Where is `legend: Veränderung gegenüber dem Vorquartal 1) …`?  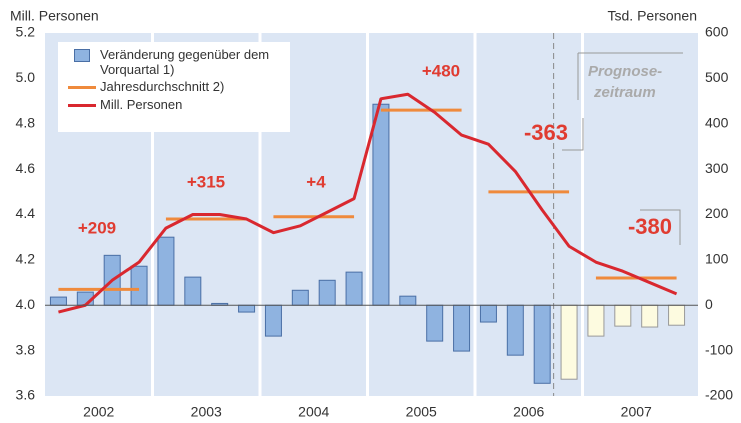 legend: Veränderung gegenüber dem Vorquartal 1) … is located at coordinates (174, 87).